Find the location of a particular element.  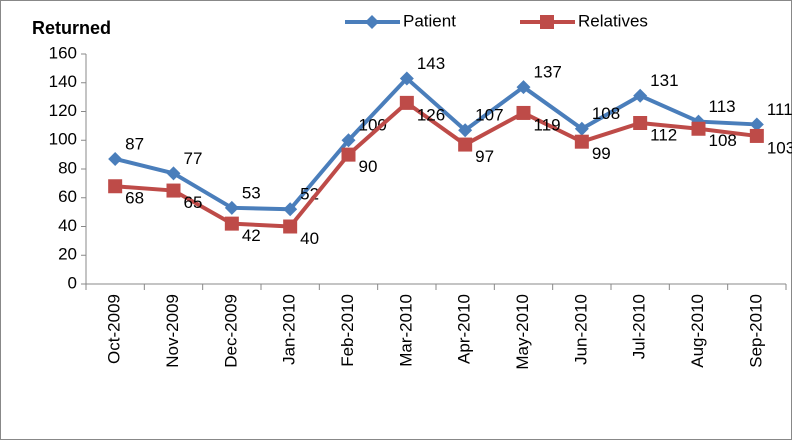

y-tick-label: 0 is located at coordinates (72, 282).